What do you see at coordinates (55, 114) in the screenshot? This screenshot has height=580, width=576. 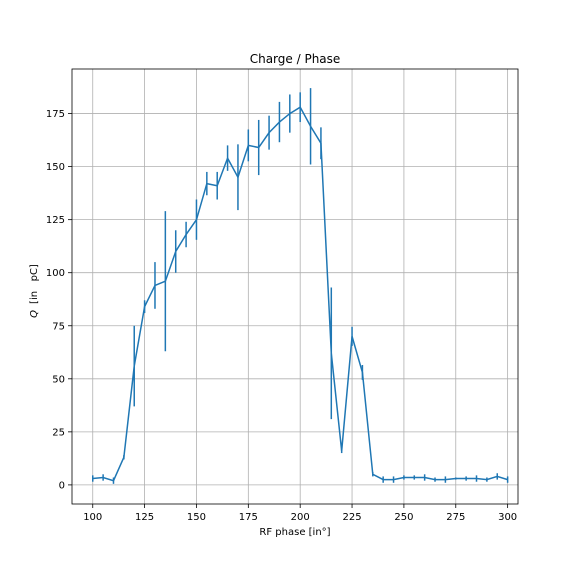 I see `y-tick-label: 175` at bounding box center [55, 114].